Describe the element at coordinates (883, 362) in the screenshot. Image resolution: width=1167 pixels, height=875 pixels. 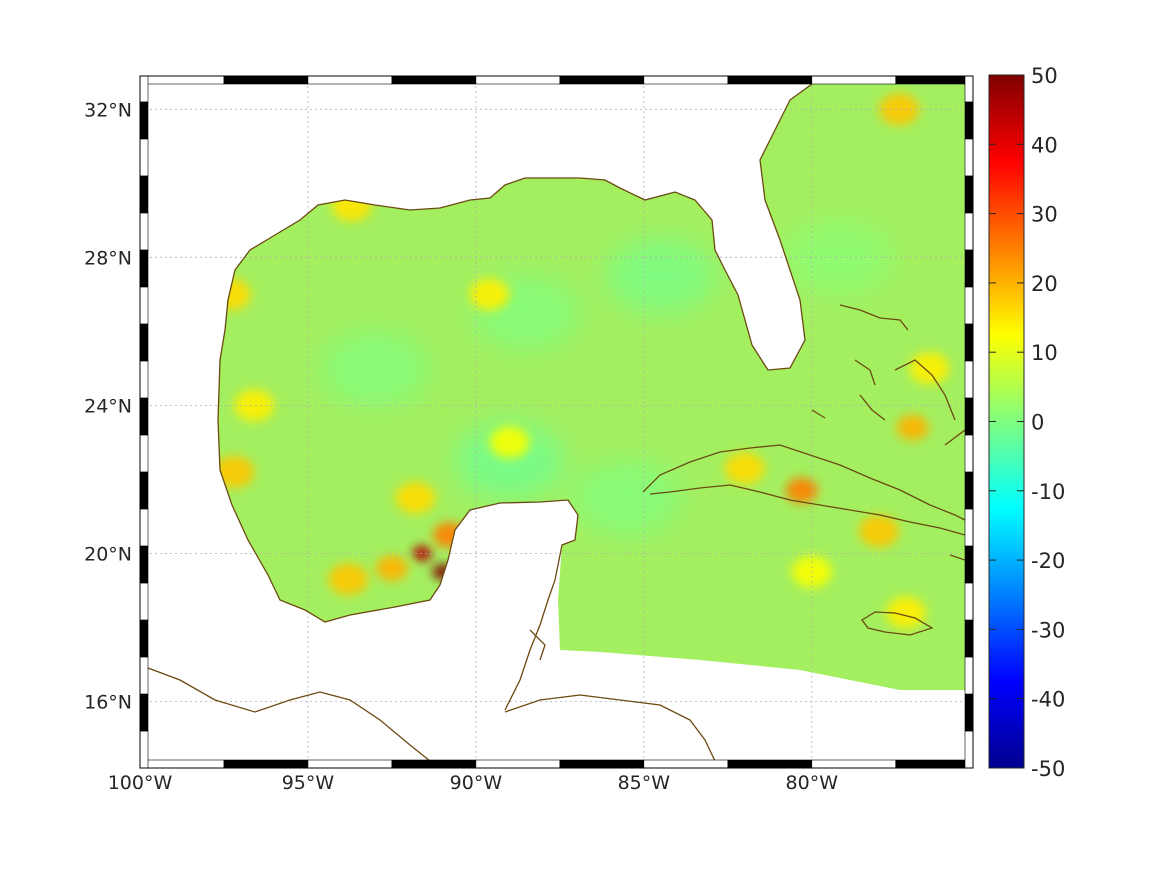
I see `bahamas-islands` at that location.